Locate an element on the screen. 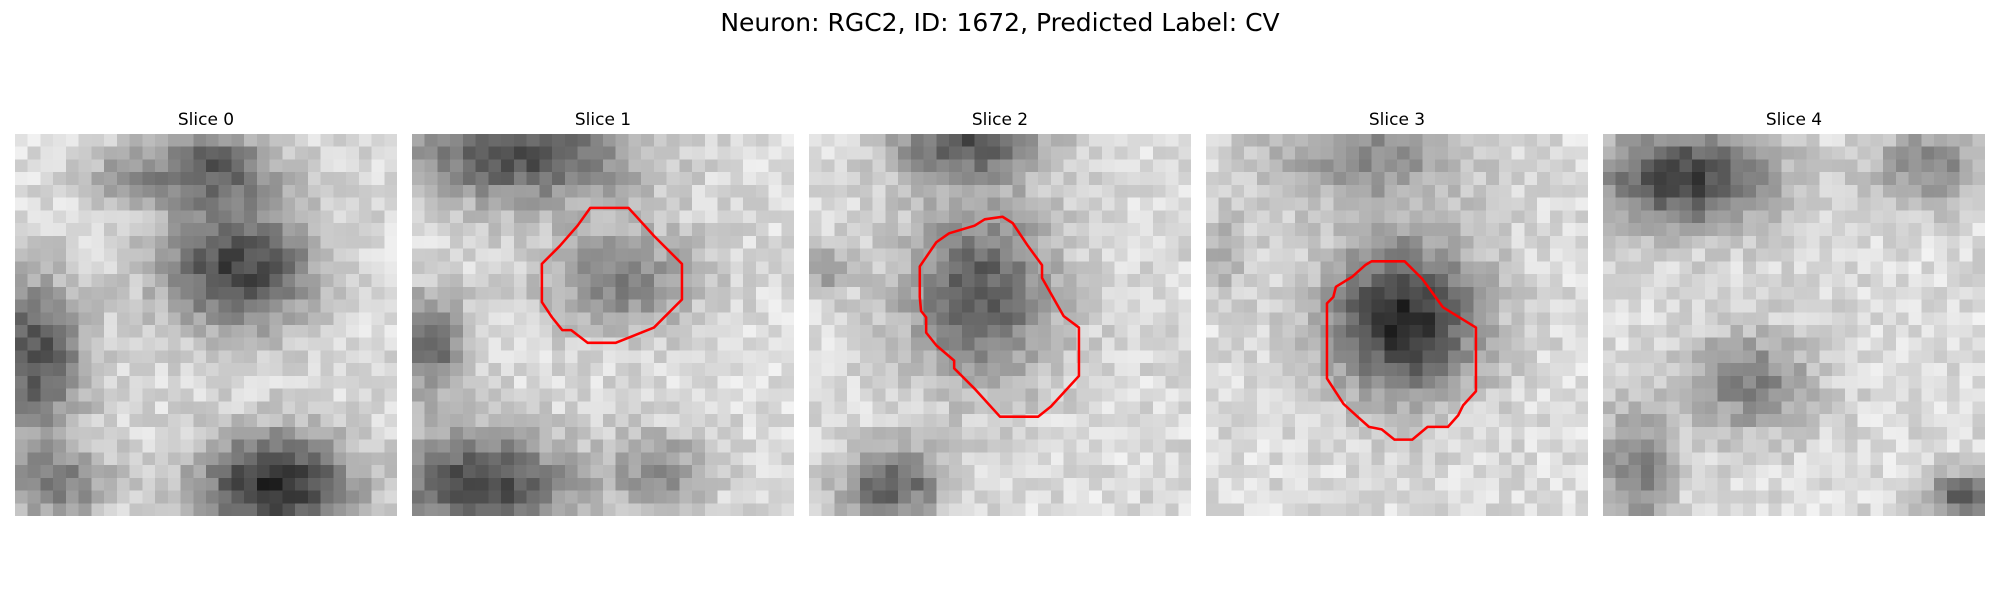 The width and height of the screenshot is (2000, 600). slice-title-2: Slice 2 is located at coordinates (1000, 120).